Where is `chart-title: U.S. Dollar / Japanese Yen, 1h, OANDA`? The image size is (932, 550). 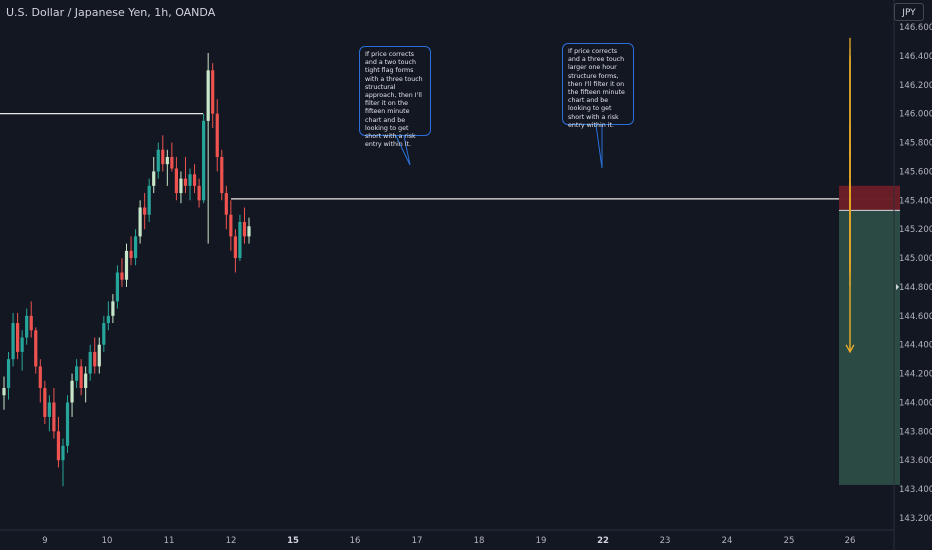
chart-title: U.S. Dollar / Japanese Yen, 1h, OANDA is located at coordinates (111, 12).